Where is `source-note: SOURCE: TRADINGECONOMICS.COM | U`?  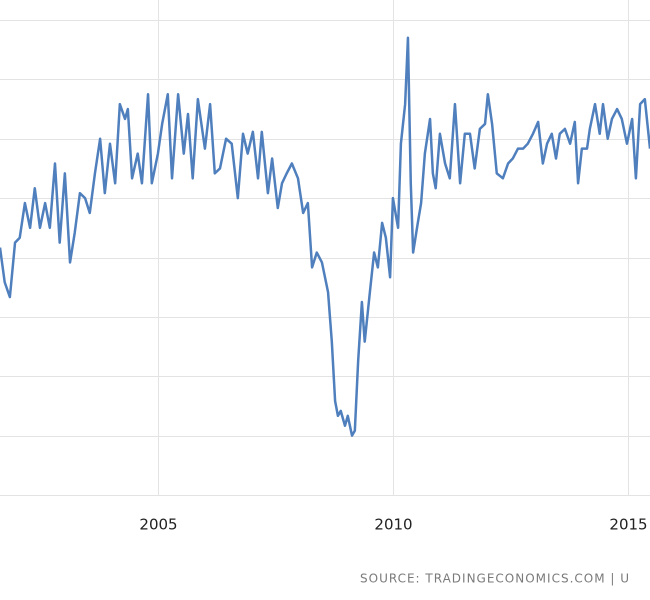 source-note: SOURCE: TRADINGECONOMICS.COM | U is located at coordinates (495, 579).